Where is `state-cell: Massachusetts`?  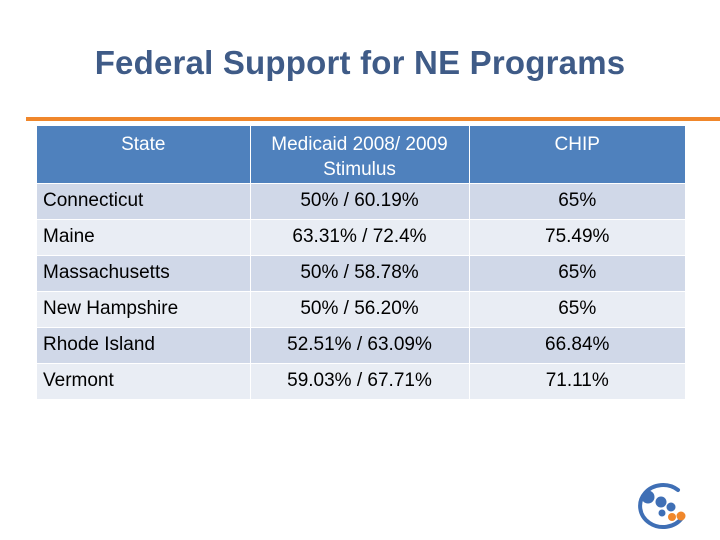
state-cell: Massachusetts is located at coordinates (144, 272).